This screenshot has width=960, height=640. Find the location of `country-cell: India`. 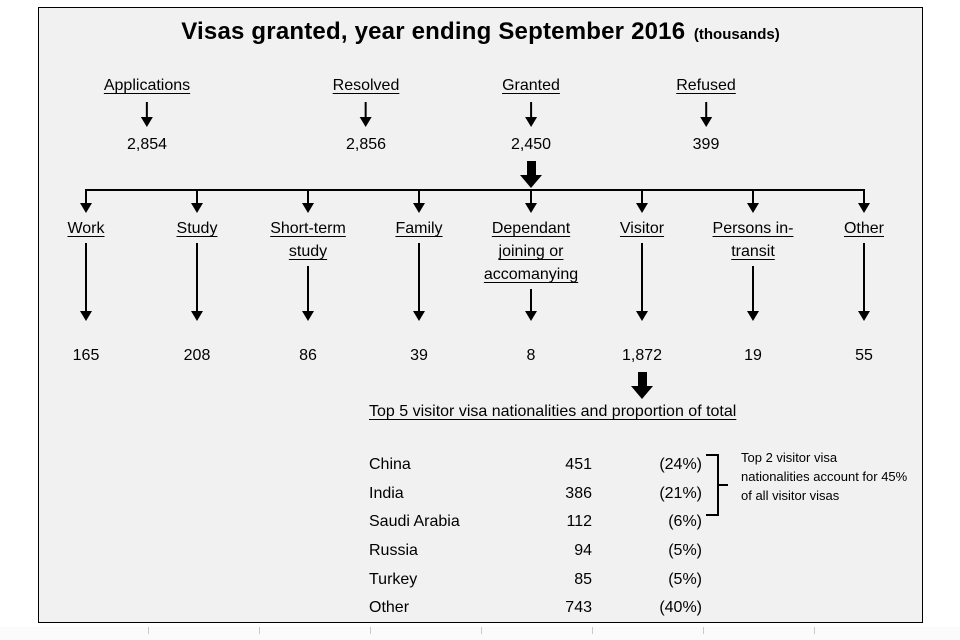

country-cell: India is located at coordinates (386, 493).